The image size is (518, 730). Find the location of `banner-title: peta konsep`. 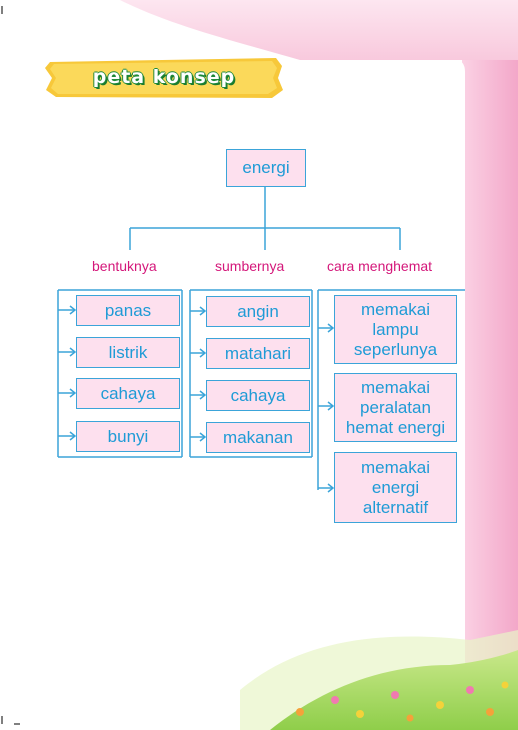

banner-title: peta konsep is located at coordinates (164, 77).